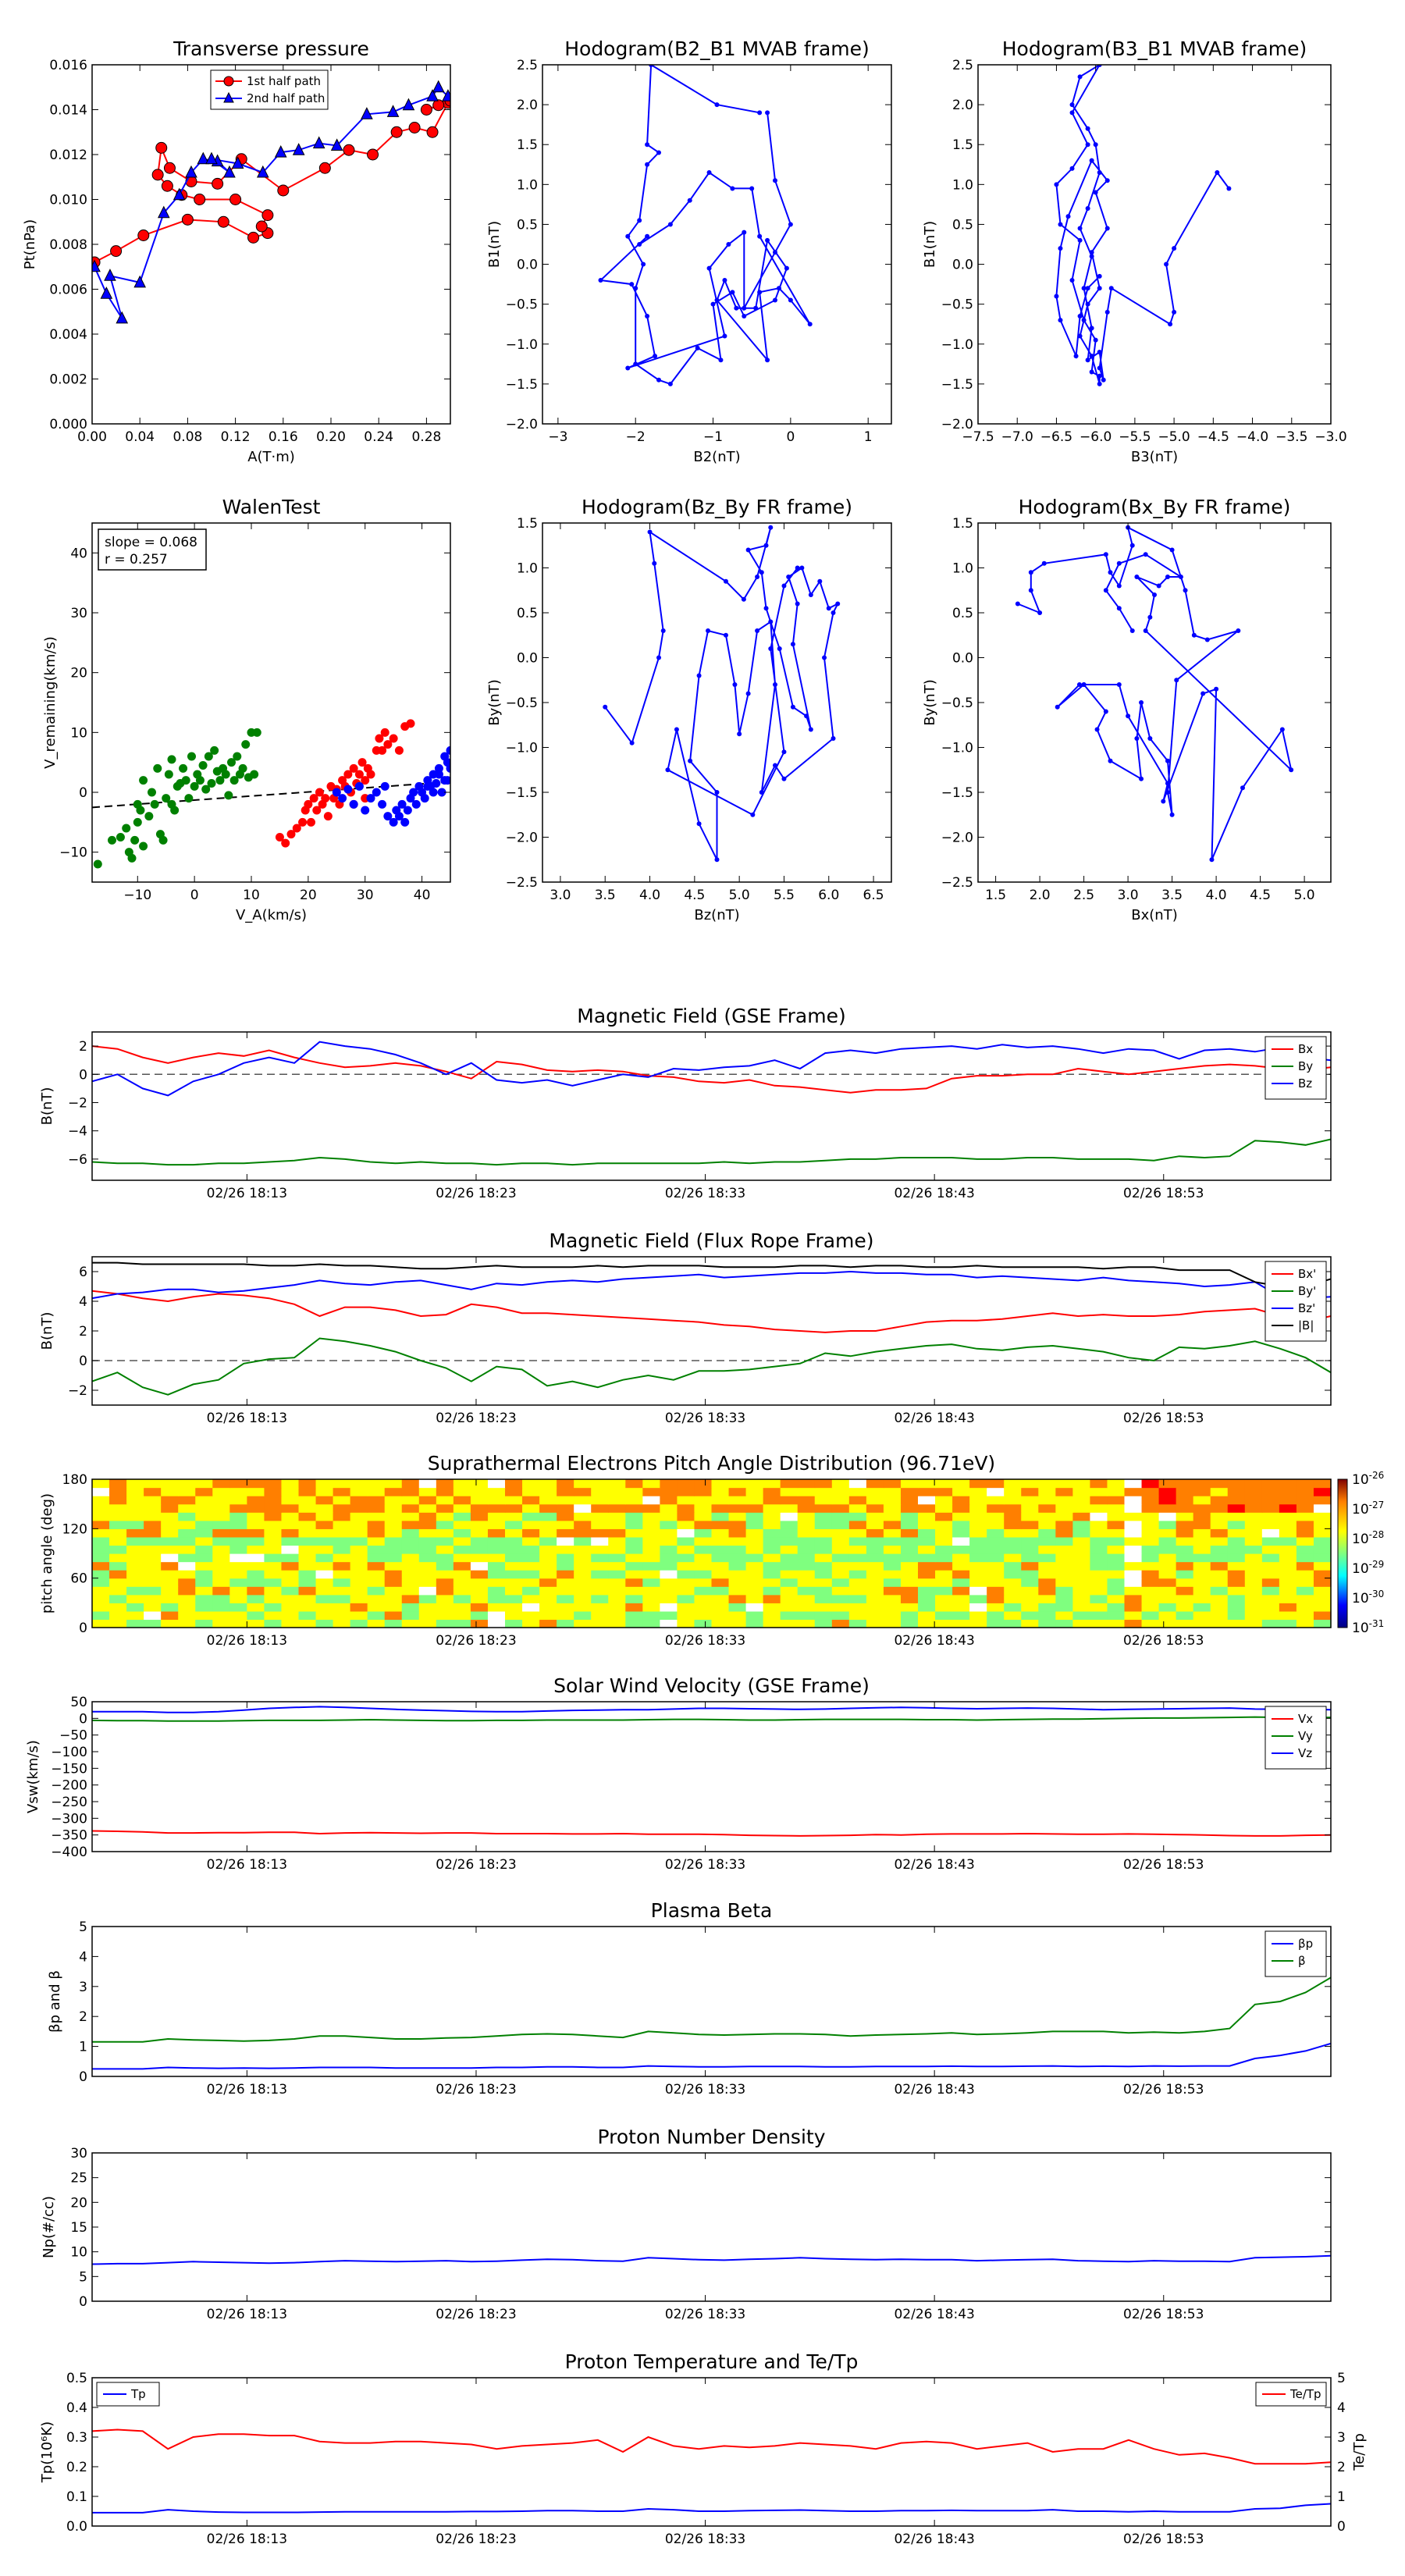 The image size is (1405, 2576). What do you see at coordinates (694, 895) in the screenshot?
I see `hodo3-xtick-label: 4.5` at bounding box center [694, 895].